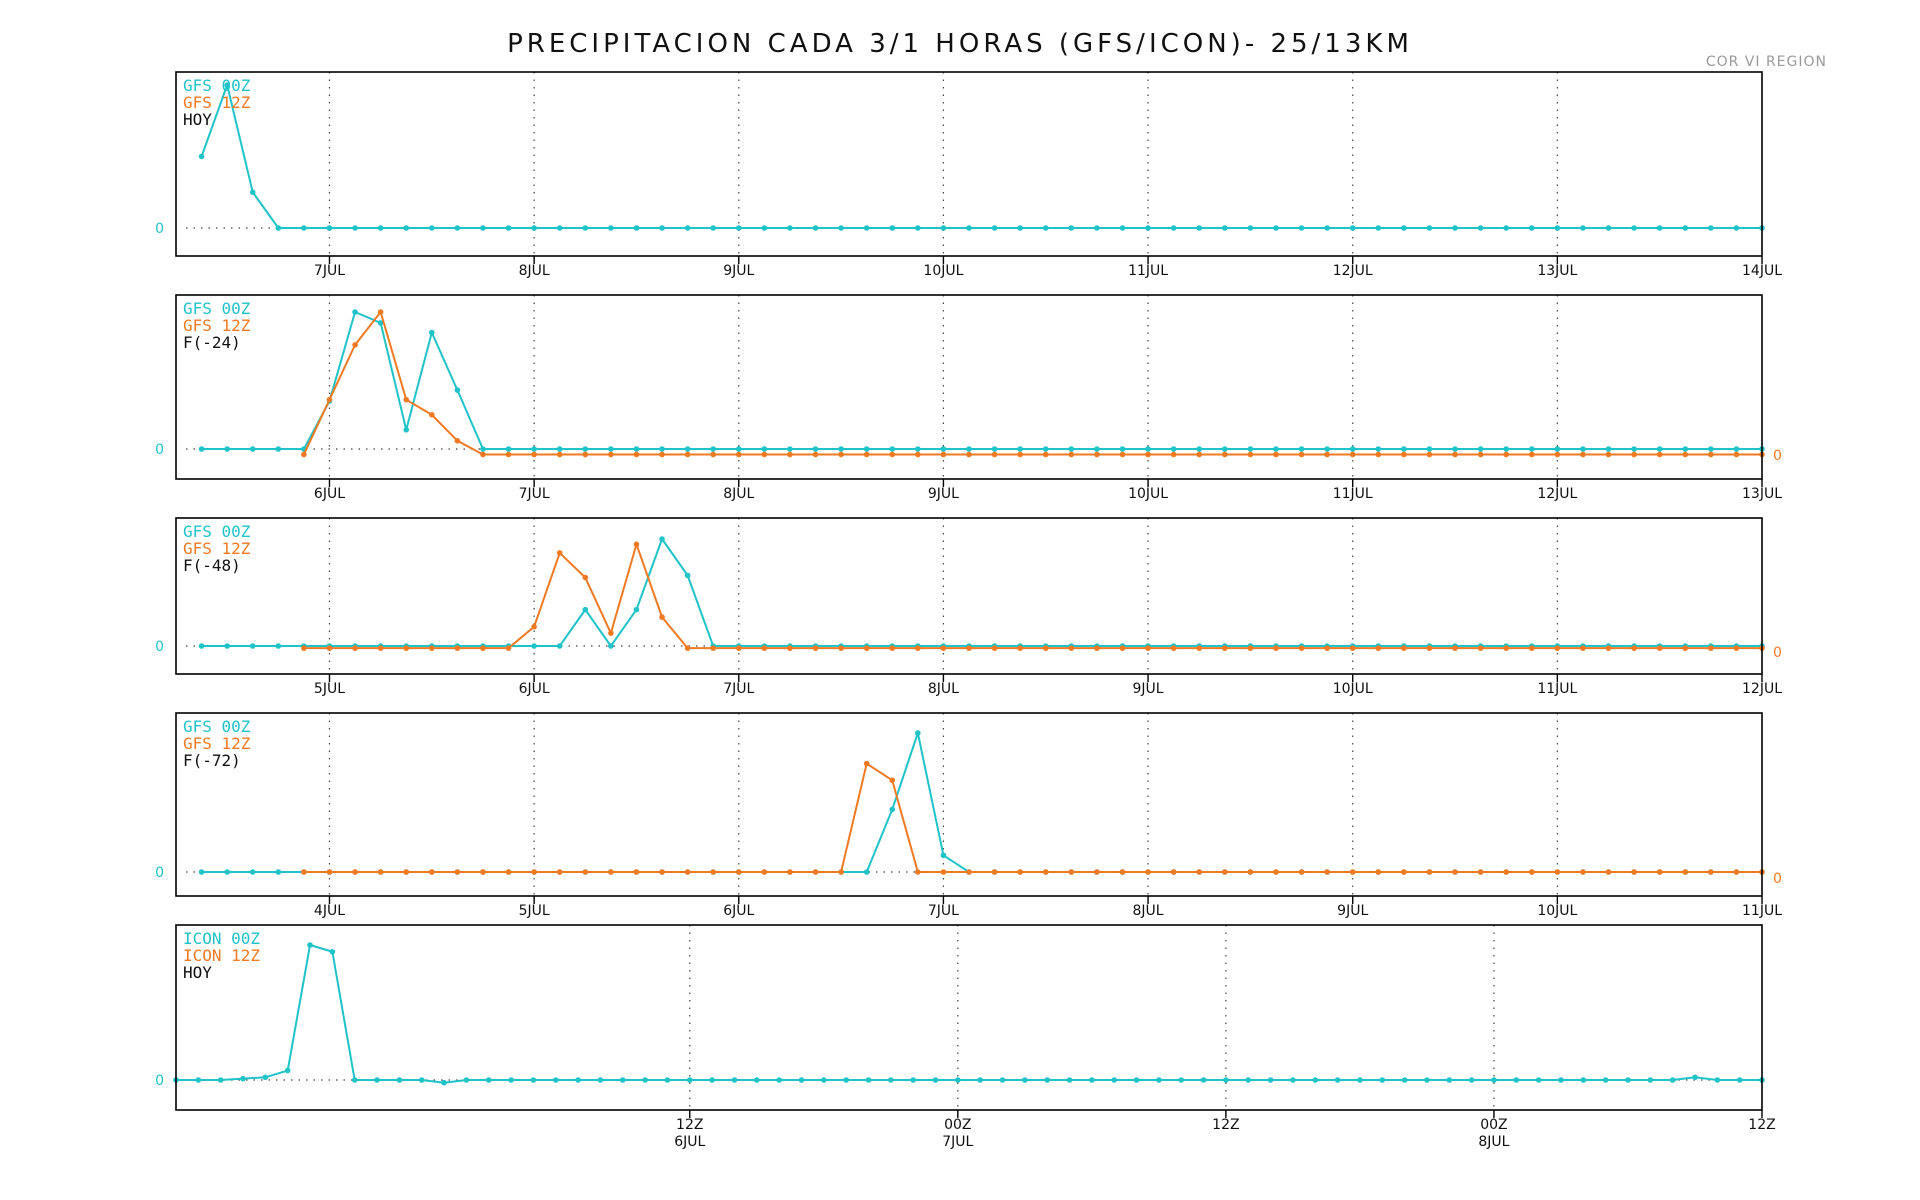  What do you see at coordinates (534, 271) in the screenshot?
I see `tick-label: 8JUL` at bounding box center [534, 271].